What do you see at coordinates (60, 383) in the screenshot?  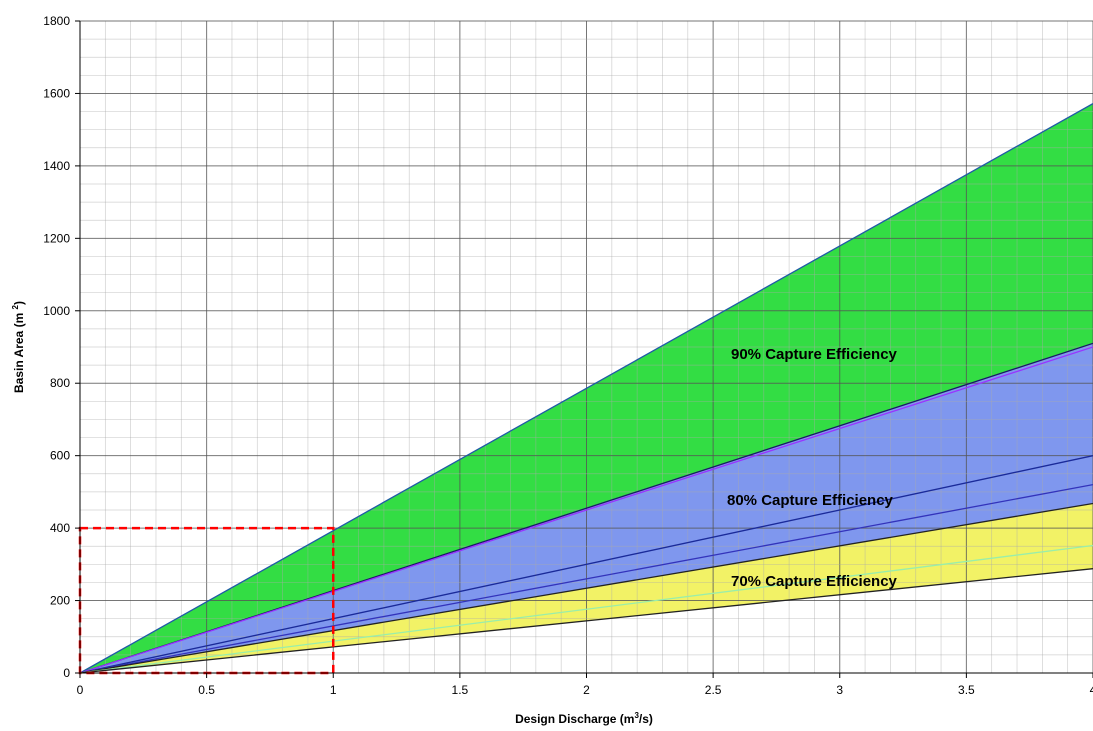 I see `y-tick-label: 800` at bounding box center [60, 383].